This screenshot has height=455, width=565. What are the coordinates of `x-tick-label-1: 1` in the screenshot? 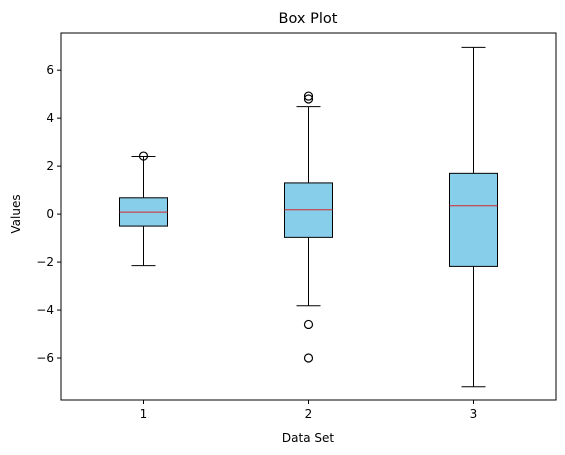 It's located at (144, 414).